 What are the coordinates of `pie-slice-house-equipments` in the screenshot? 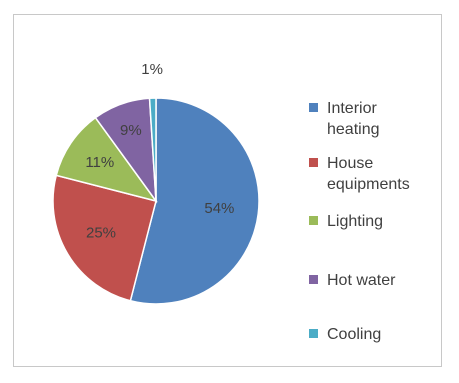 It's located at (104, 238).